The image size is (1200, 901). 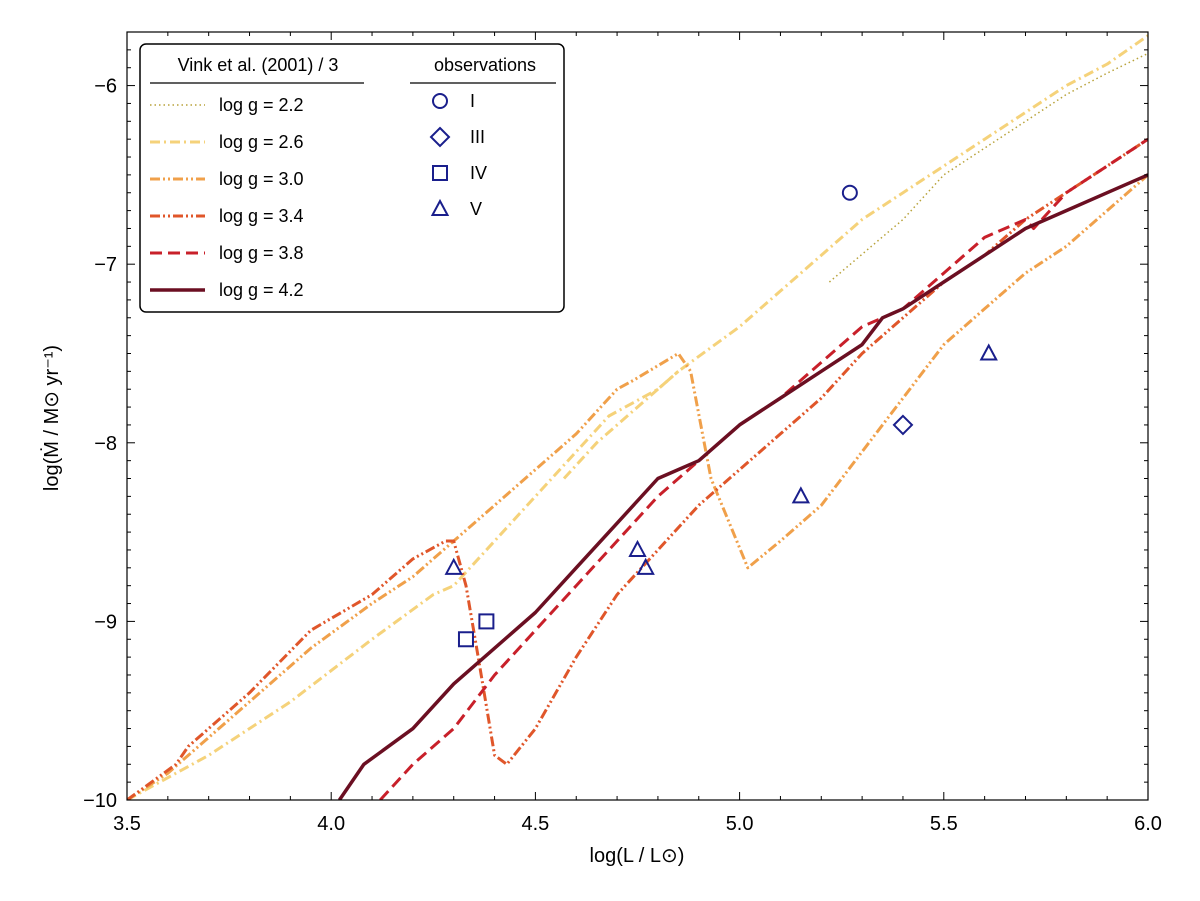 What do you see at coordinates (51, 418) in the screenshot?
I see `y-axis-label: log(Ṁ / M⊙ yr⁻¹)` at bounding box center [51, 418].